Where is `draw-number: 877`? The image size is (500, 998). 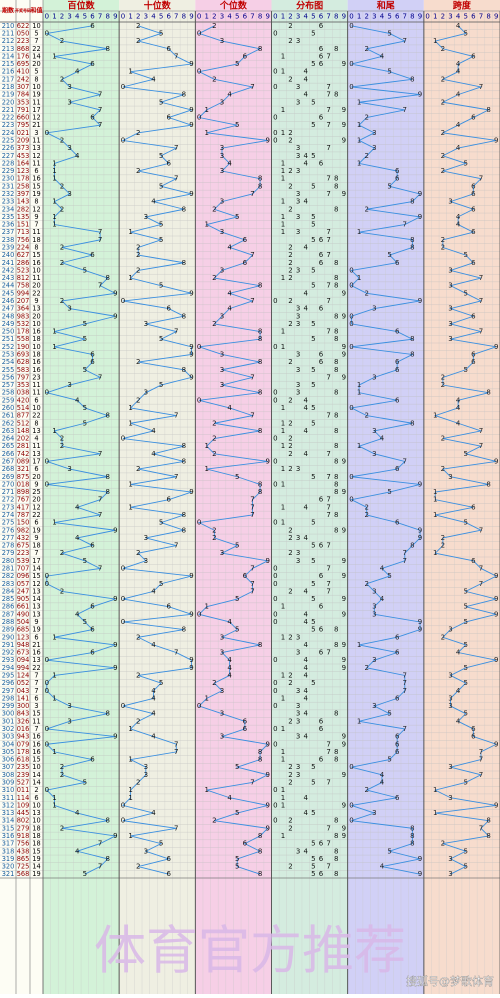
draw-number: 877 is located at coordinates (23, 416).